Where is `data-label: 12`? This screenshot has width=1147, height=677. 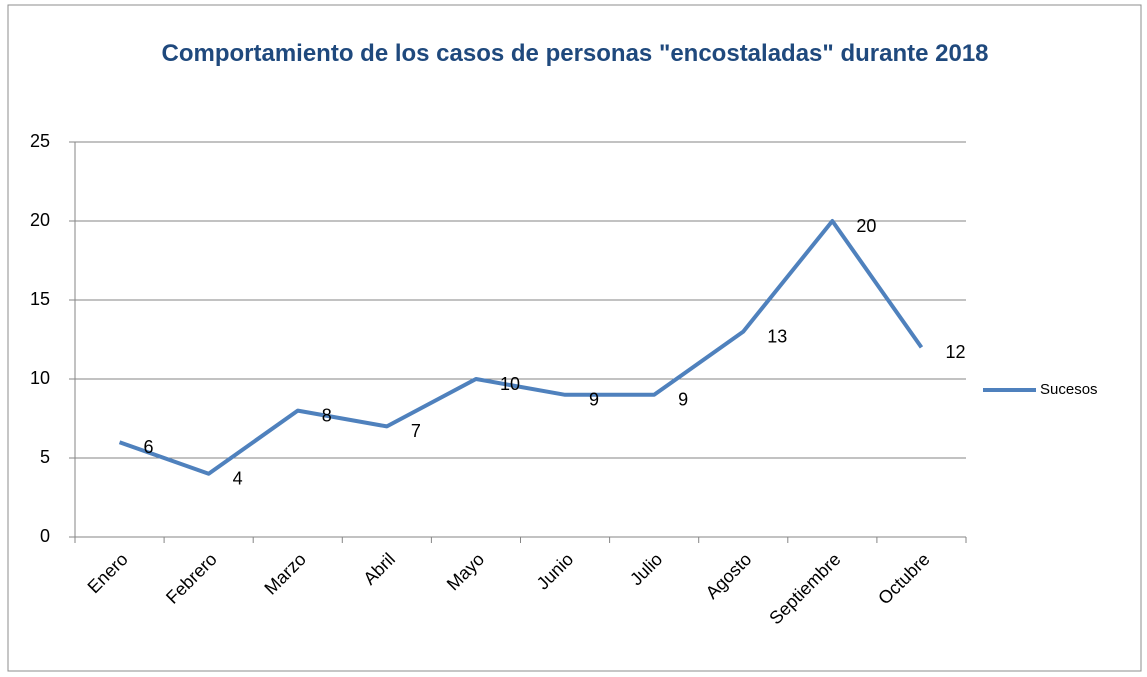
data-label: 12 is located at coordinates (955, 352).